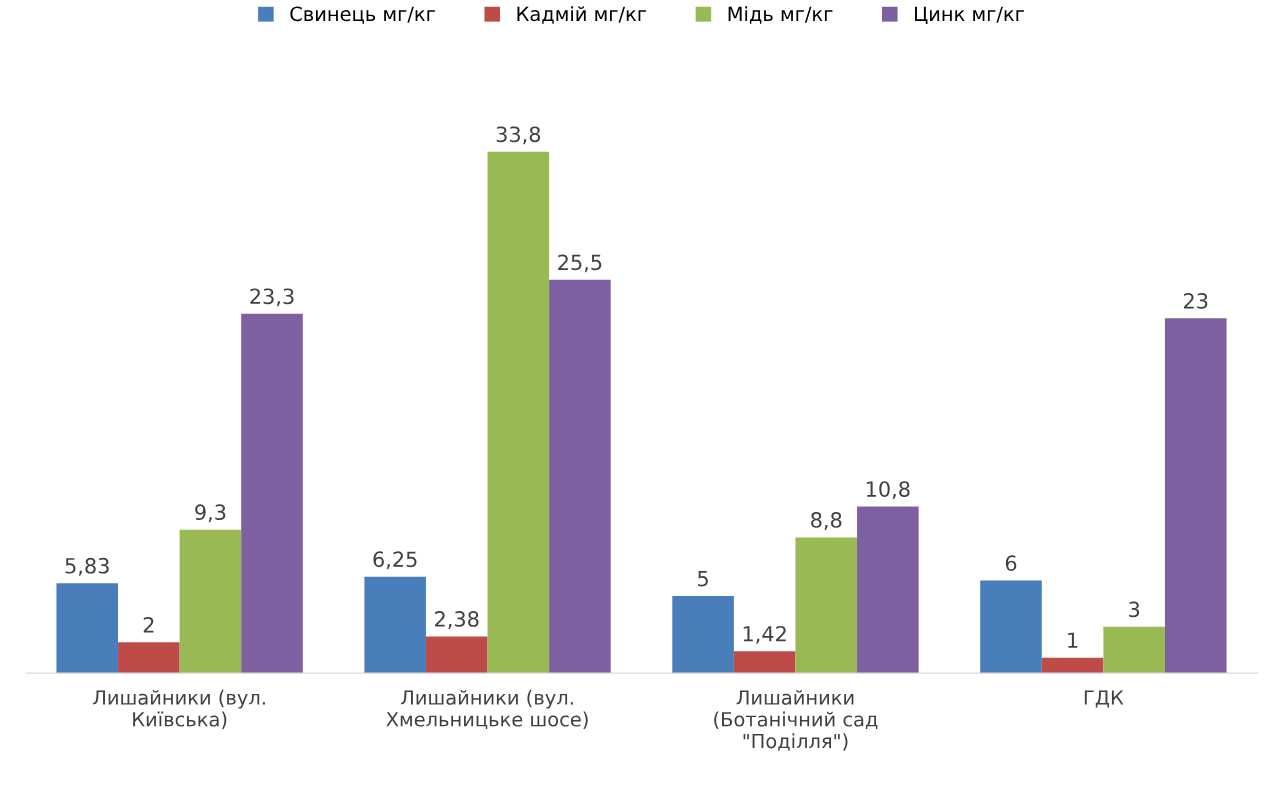 The width and height of the screenshot is (1283, 811). What do you see at coordinates (796, 720) in the screenshot?
I see `x-tick-label: Лишайники (Ботанічний сад "Поділля")` at bounding box center [796, 720].